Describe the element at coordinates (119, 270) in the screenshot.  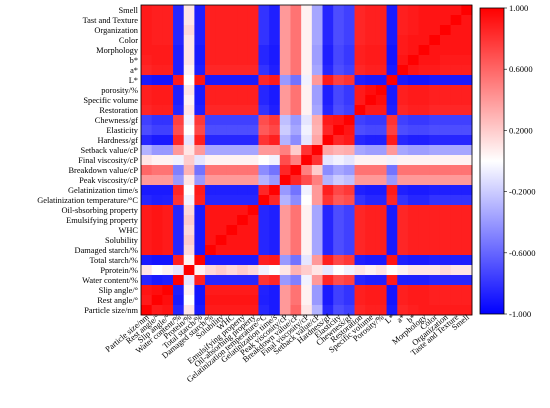
I see `y-tick-label: Pprotein/%` at that location.